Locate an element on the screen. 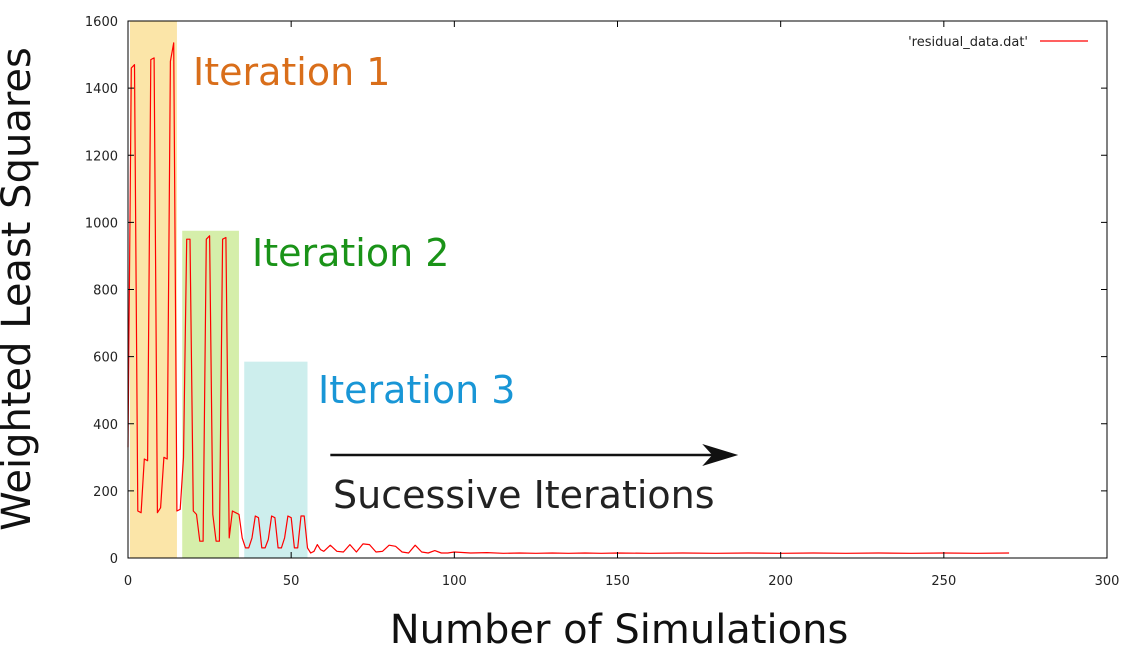  successive-iterations-annotation: Sucessive Iterations is located at coordinates (534, 480).